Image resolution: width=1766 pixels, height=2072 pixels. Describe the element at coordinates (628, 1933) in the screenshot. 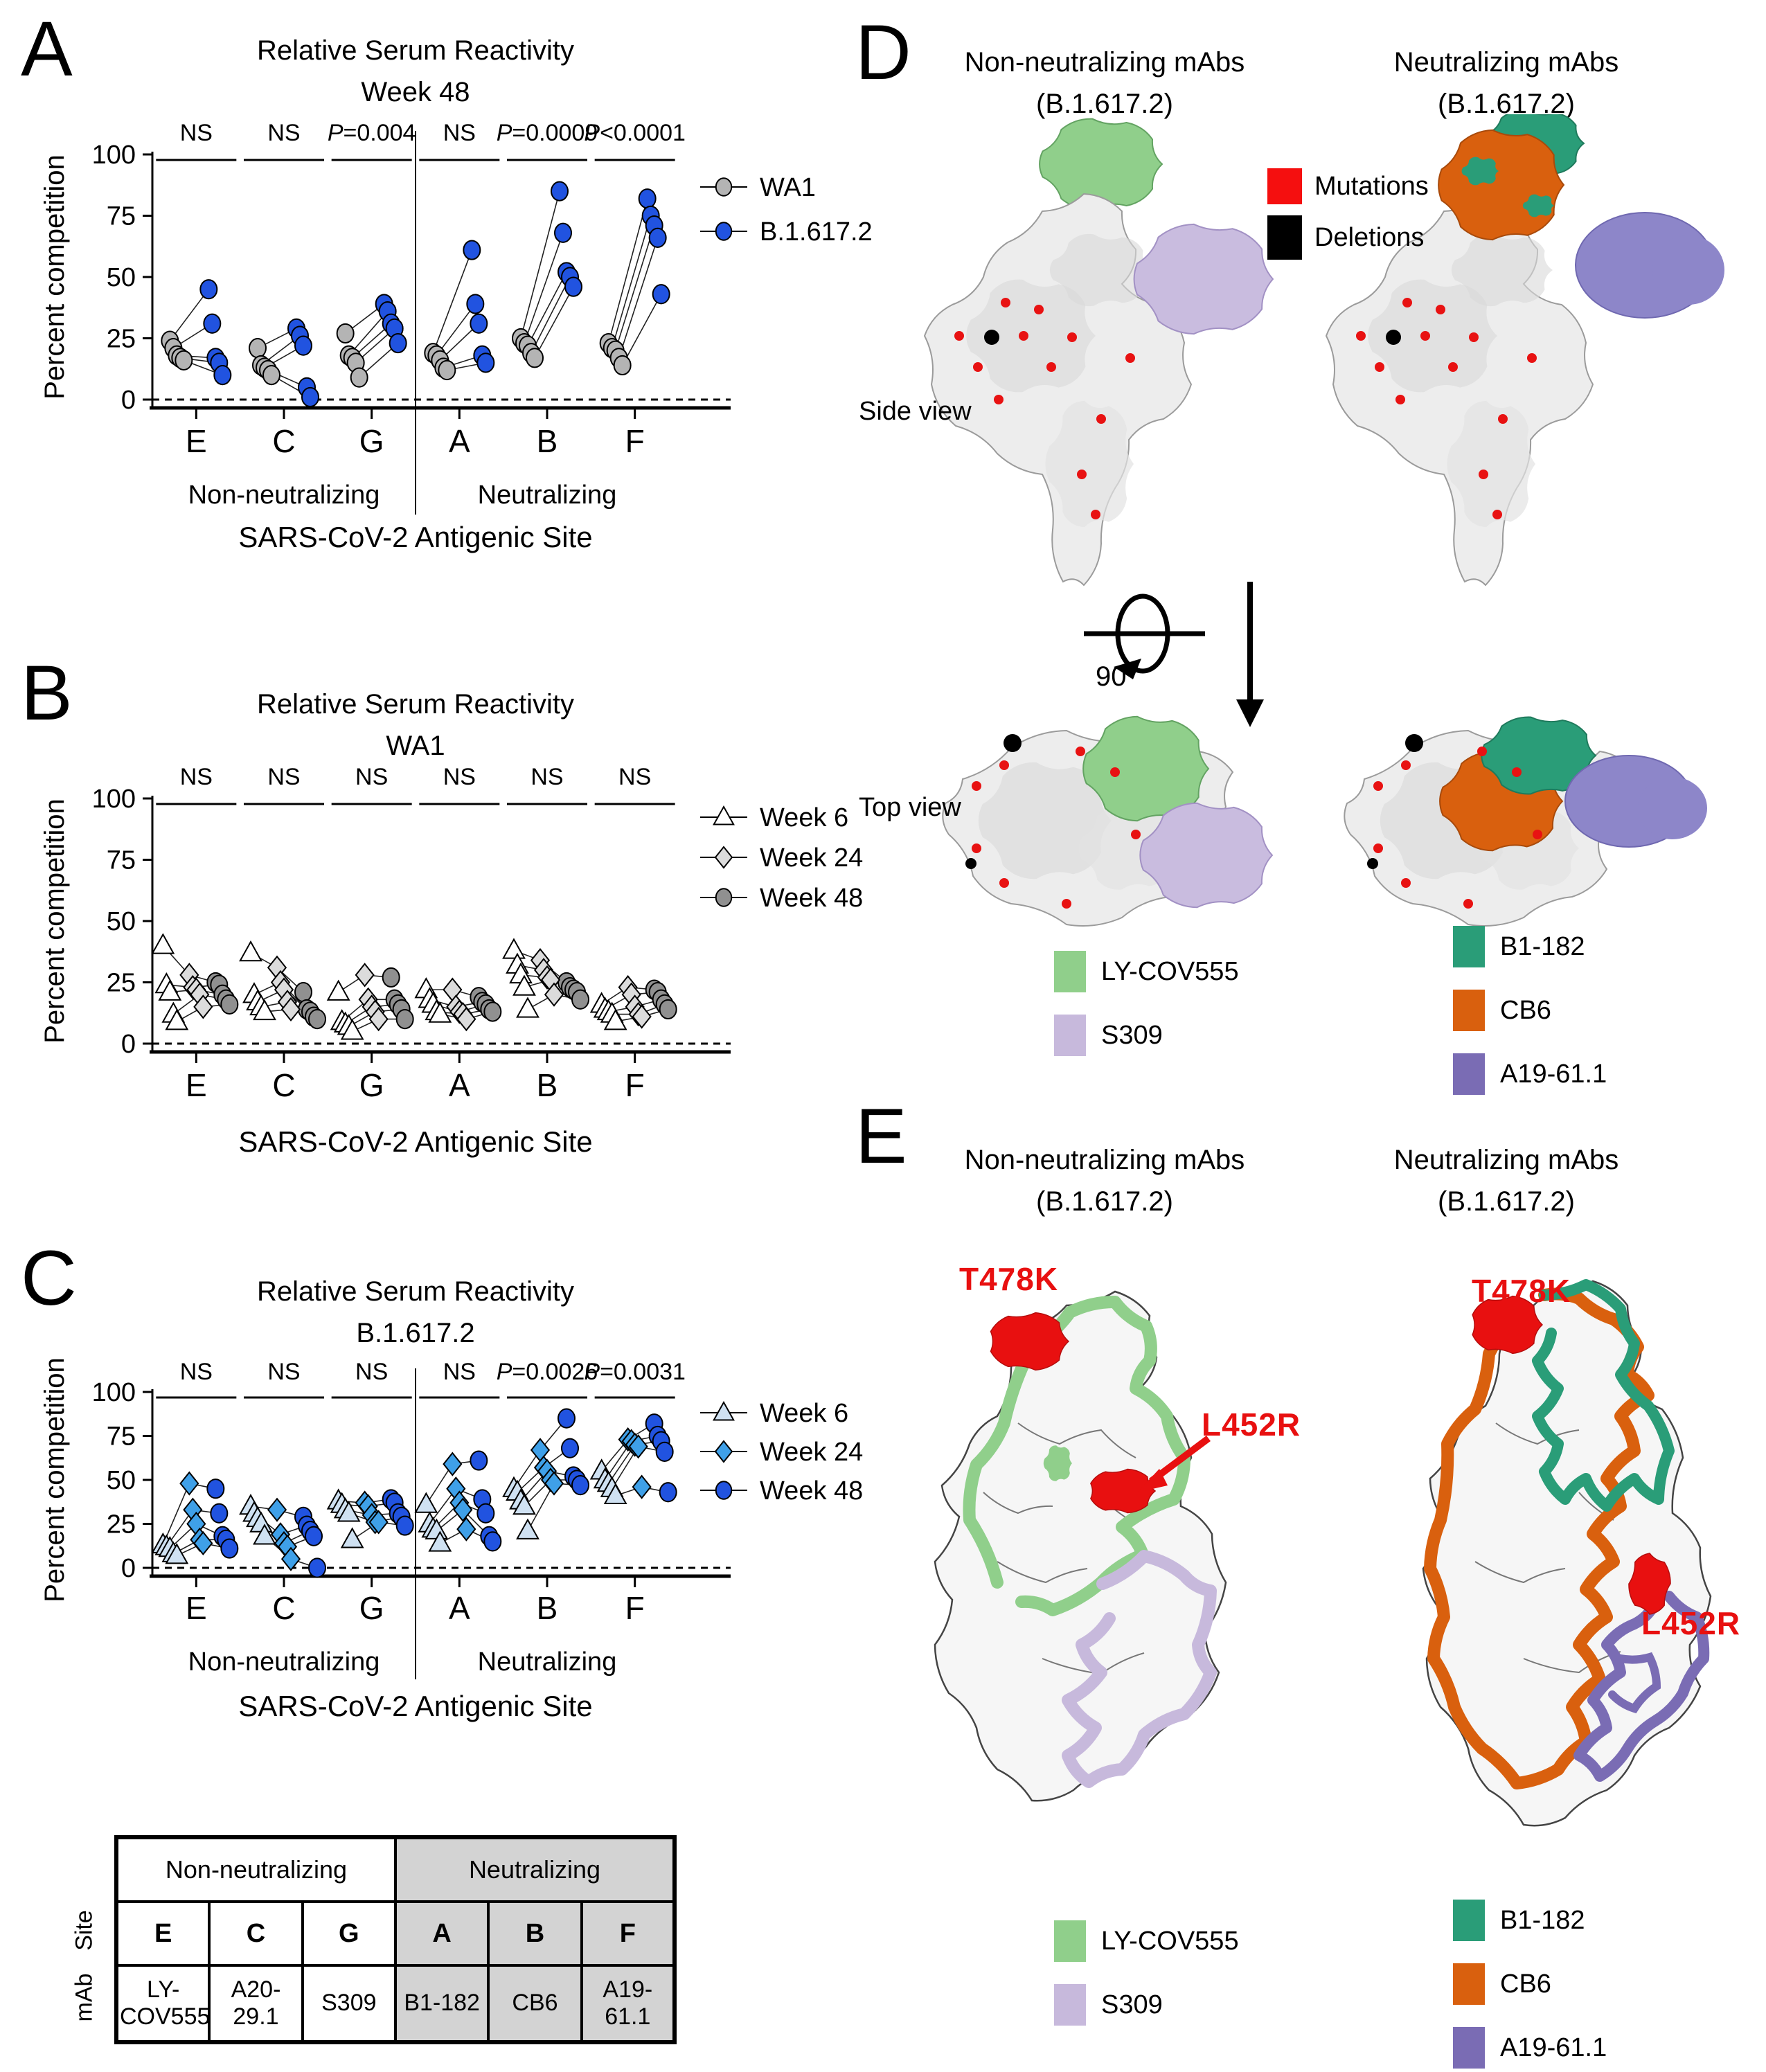

I see `site-cell: F` at that location.